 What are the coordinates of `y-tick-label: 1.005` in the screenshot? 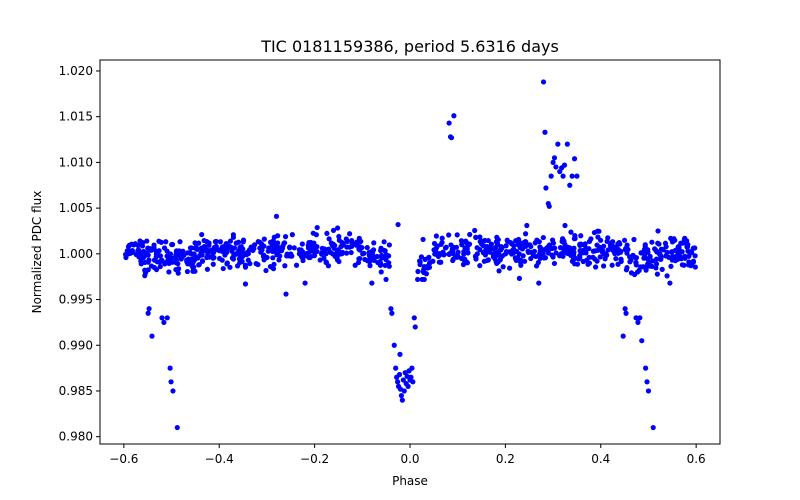 It's located at (76, 208).